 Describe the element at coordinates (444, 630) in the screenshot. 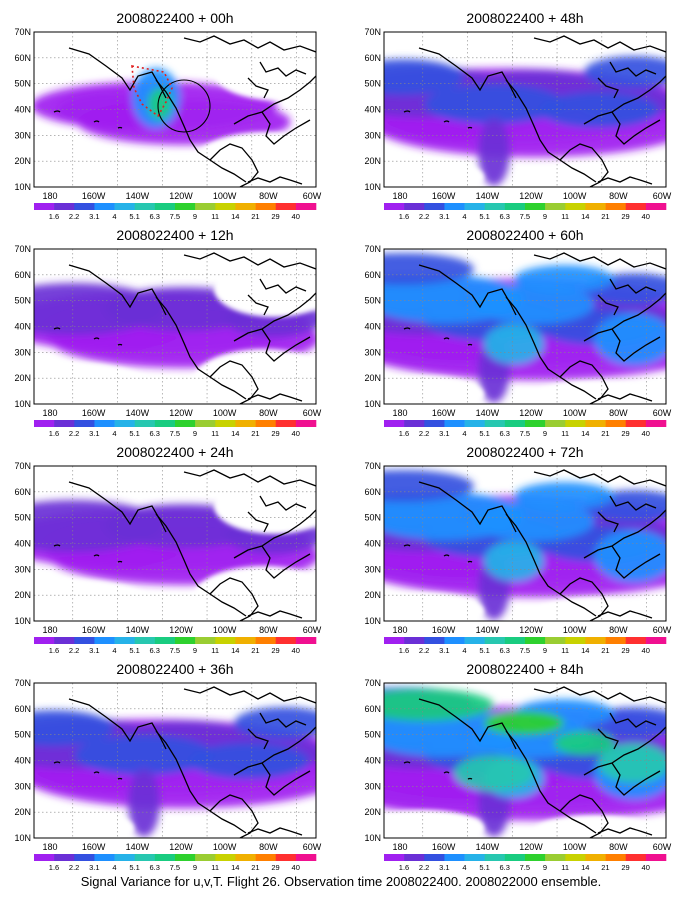

I see `longitude-label: 160W` at that location.